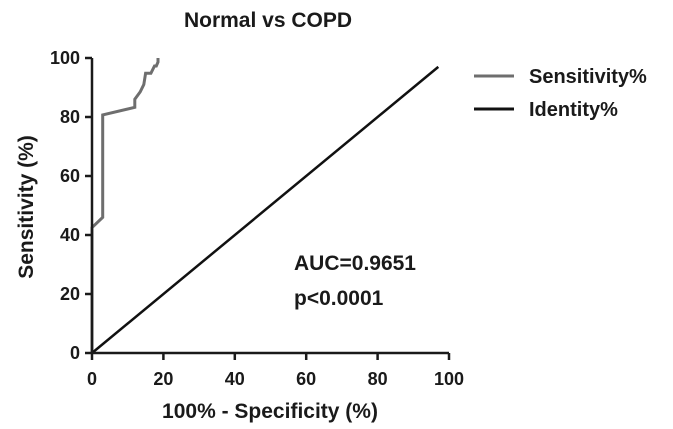 The width and height of the screenshot is (673, 429). What do you see at coordinates (306, 379) in the screenshot?
I see `x-tick-label: 60` at bounding box center [306, 379].